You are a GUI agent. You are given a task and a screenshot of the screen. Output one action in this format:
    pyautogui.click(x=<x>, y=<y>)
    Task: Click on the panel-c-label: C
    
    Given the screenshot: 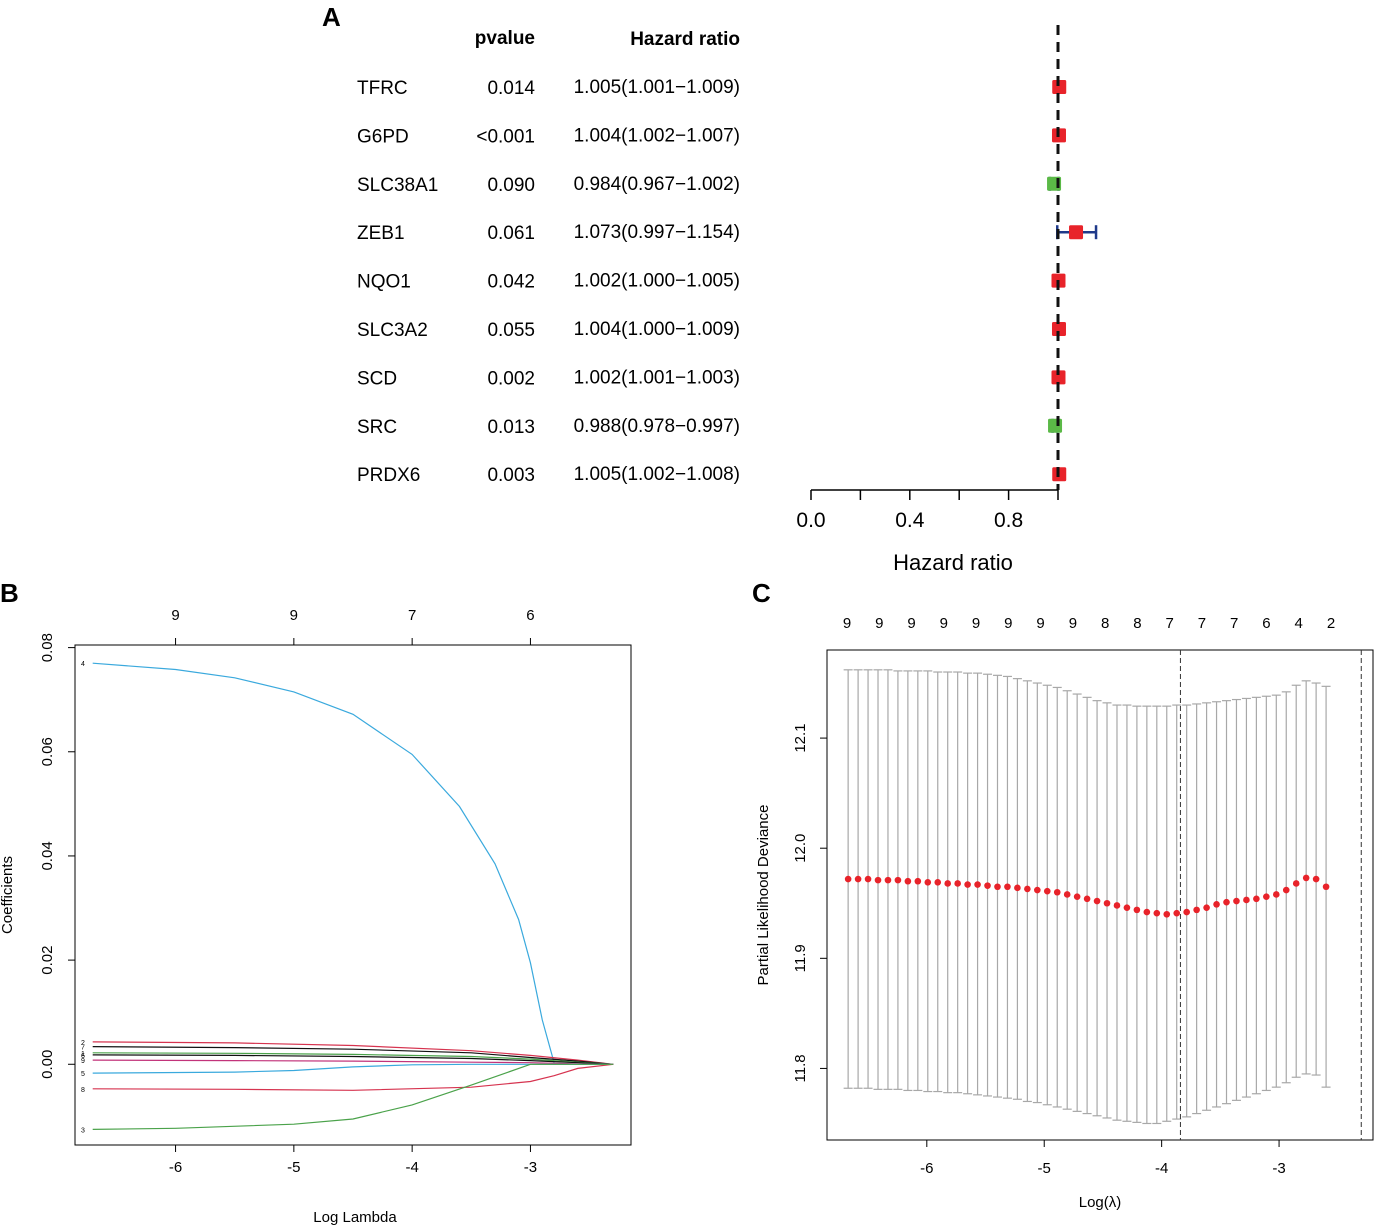 What is the action you would take?
    pyautogui.click(x=761, y=593)
    